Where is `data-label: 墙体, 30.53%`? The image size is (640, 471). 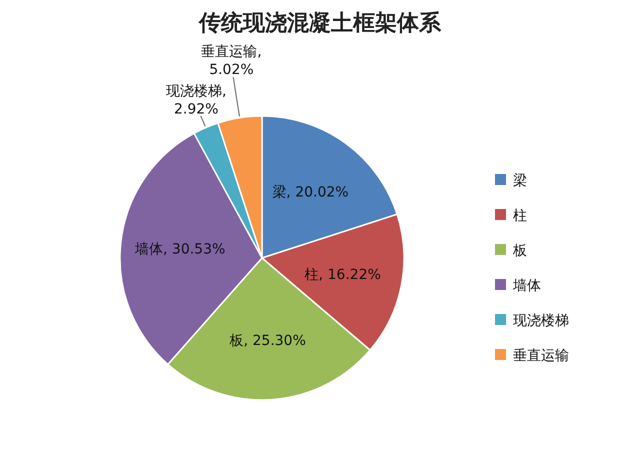 data-label: 墙体, 30.53% is located at coordinates (180, 250).